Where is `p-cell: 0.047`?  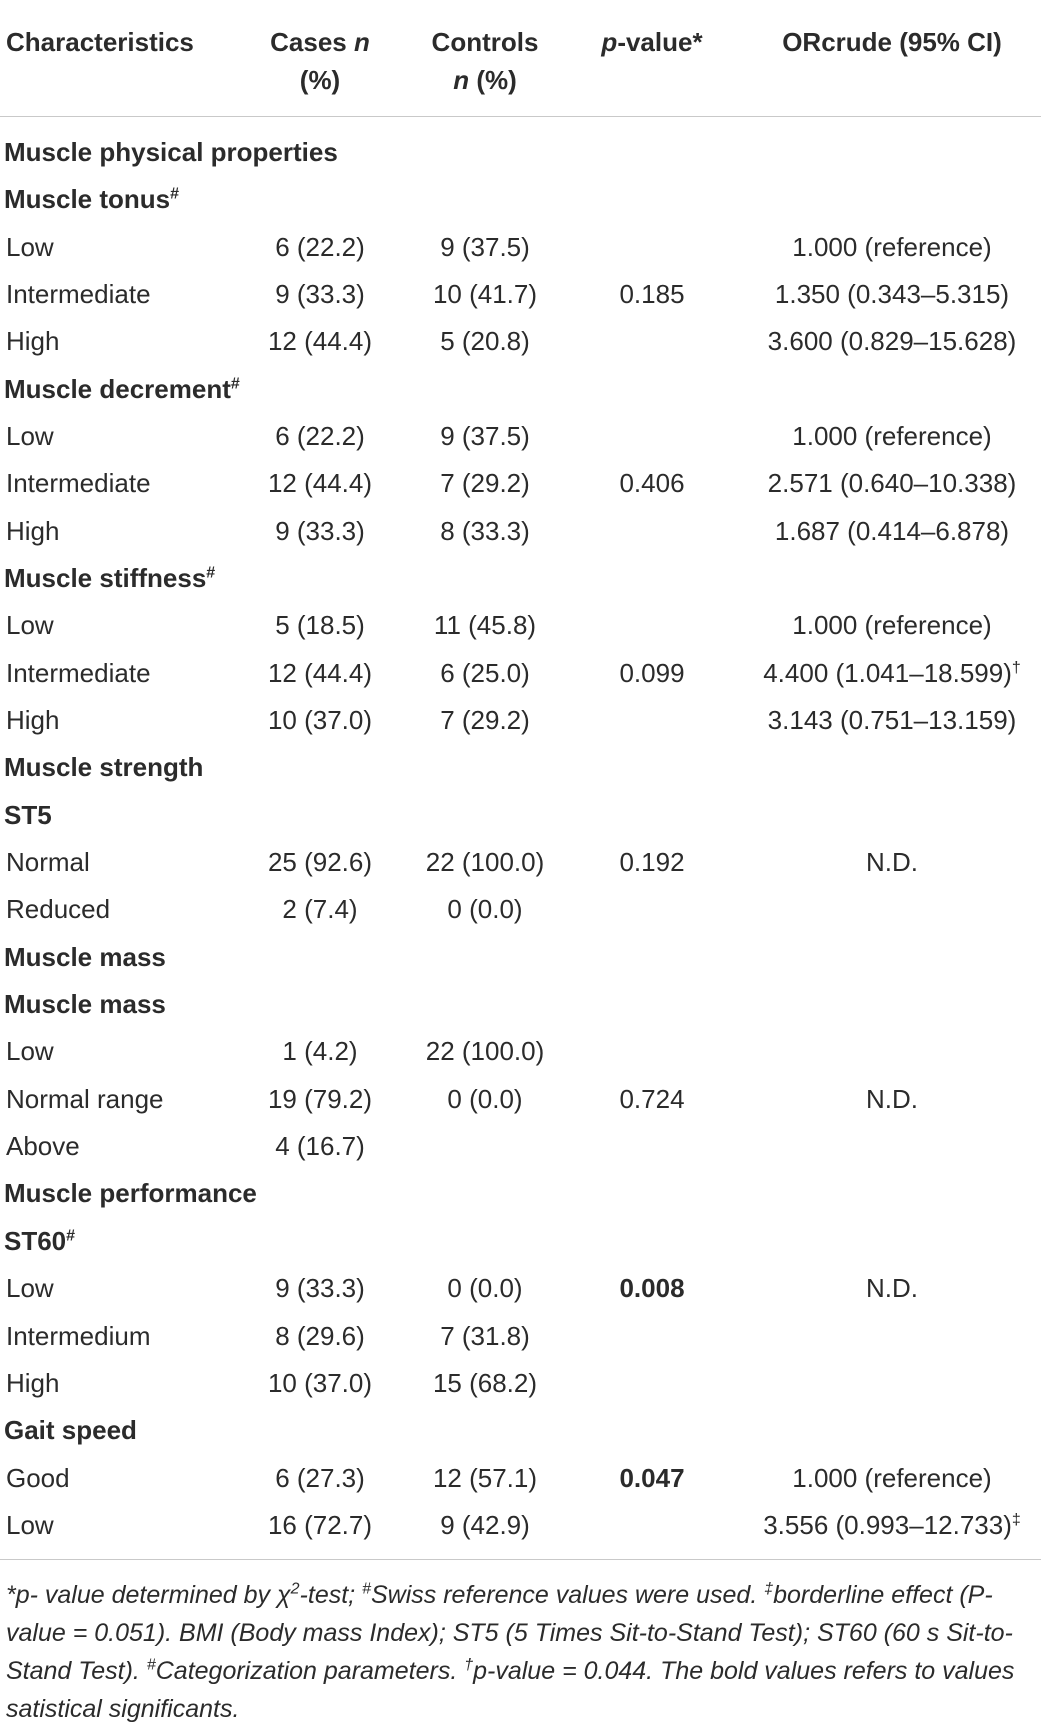 p-cell: 0.047 is located at coordinates (651, 1478).